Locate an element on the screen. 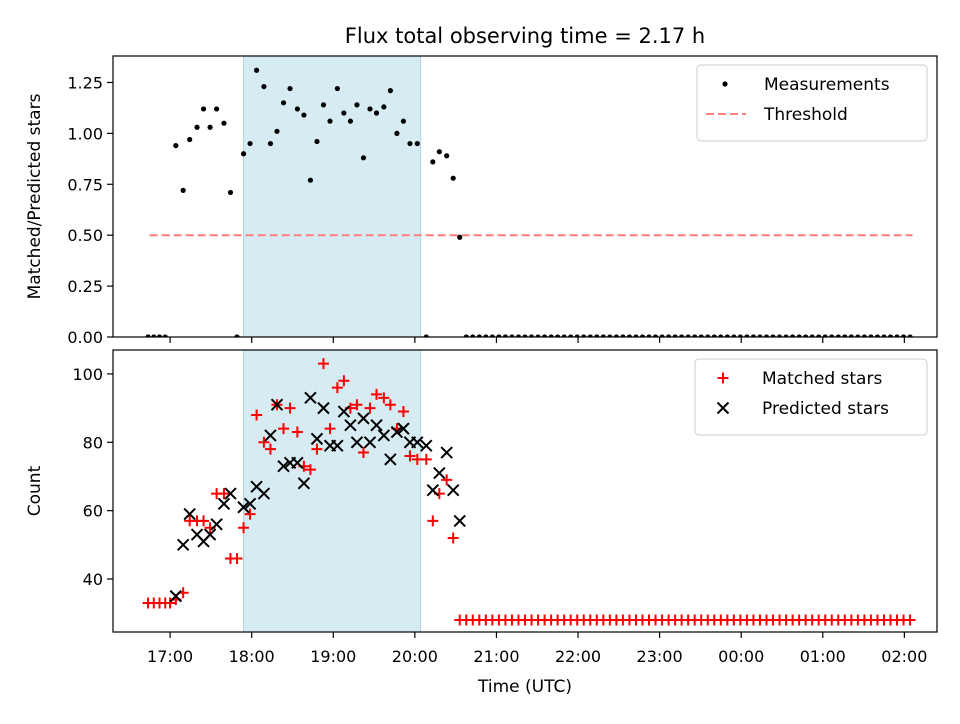 The width and height of the screenshot is (960, 724). legend-marker is located at coordinates (725, 84).